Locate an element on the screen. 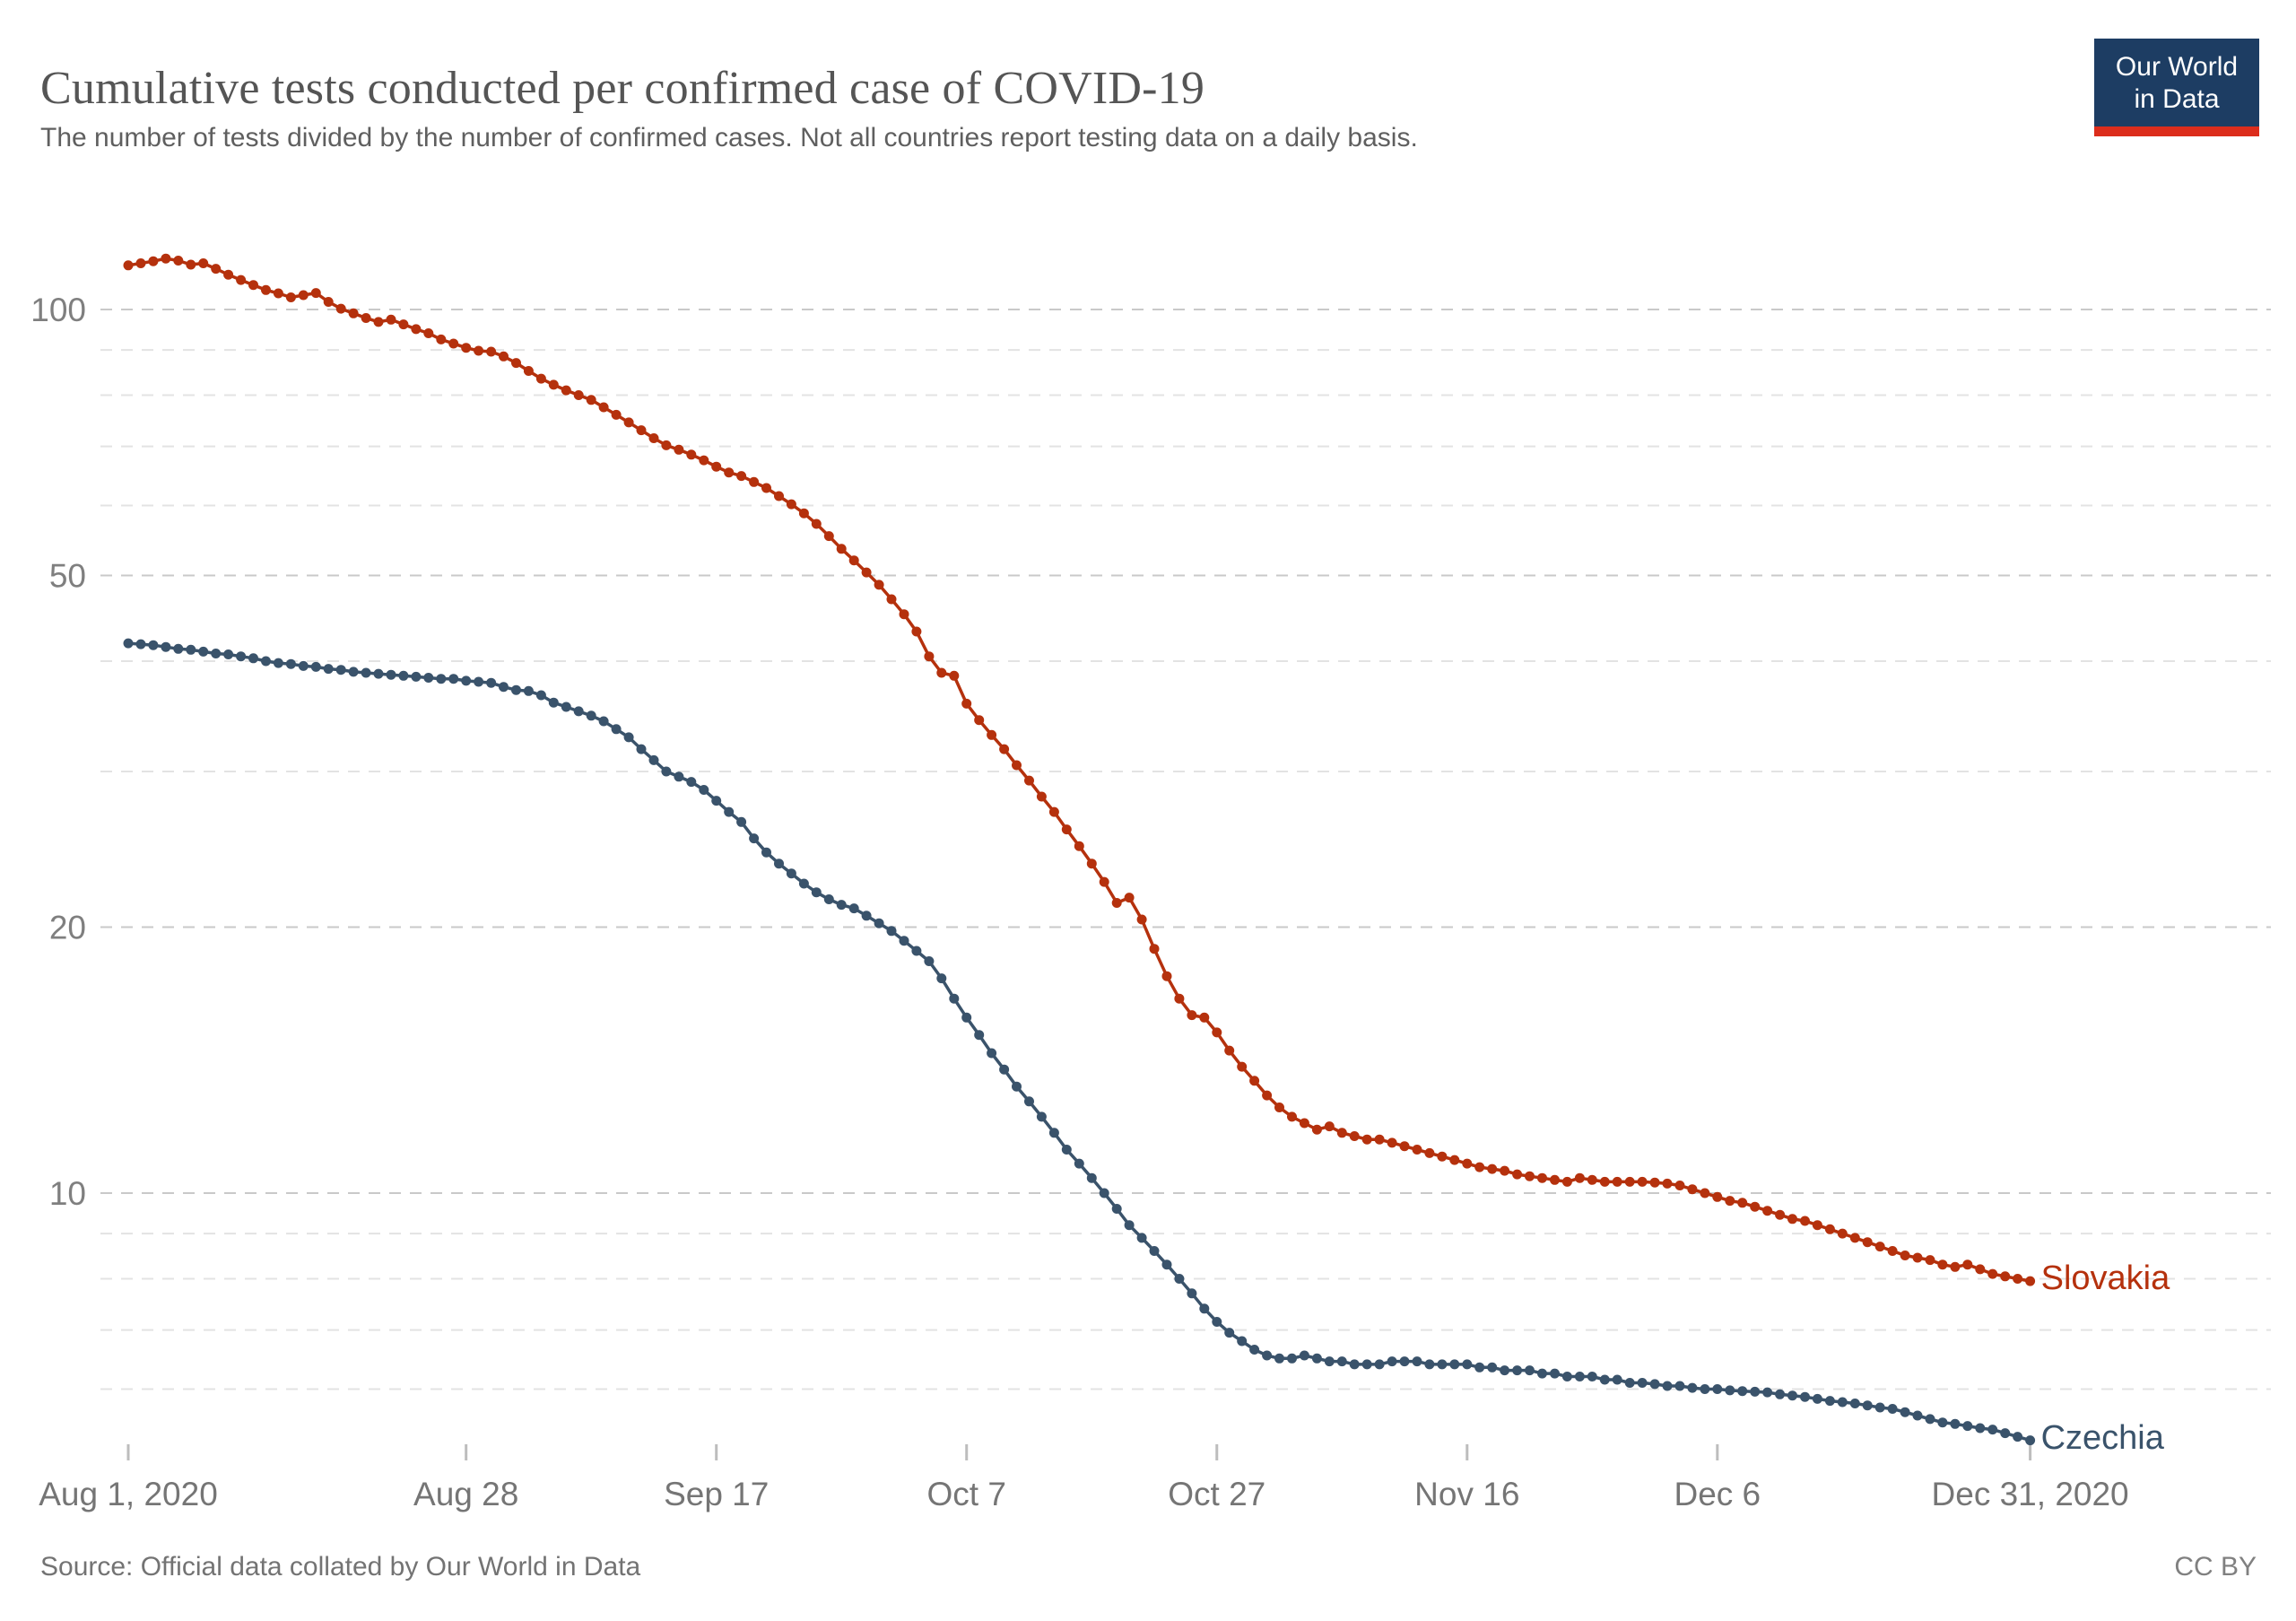 This screenshot has height=1621, width=2296. owid-logo: Our World in Data is located at coordinates (2176, 87).